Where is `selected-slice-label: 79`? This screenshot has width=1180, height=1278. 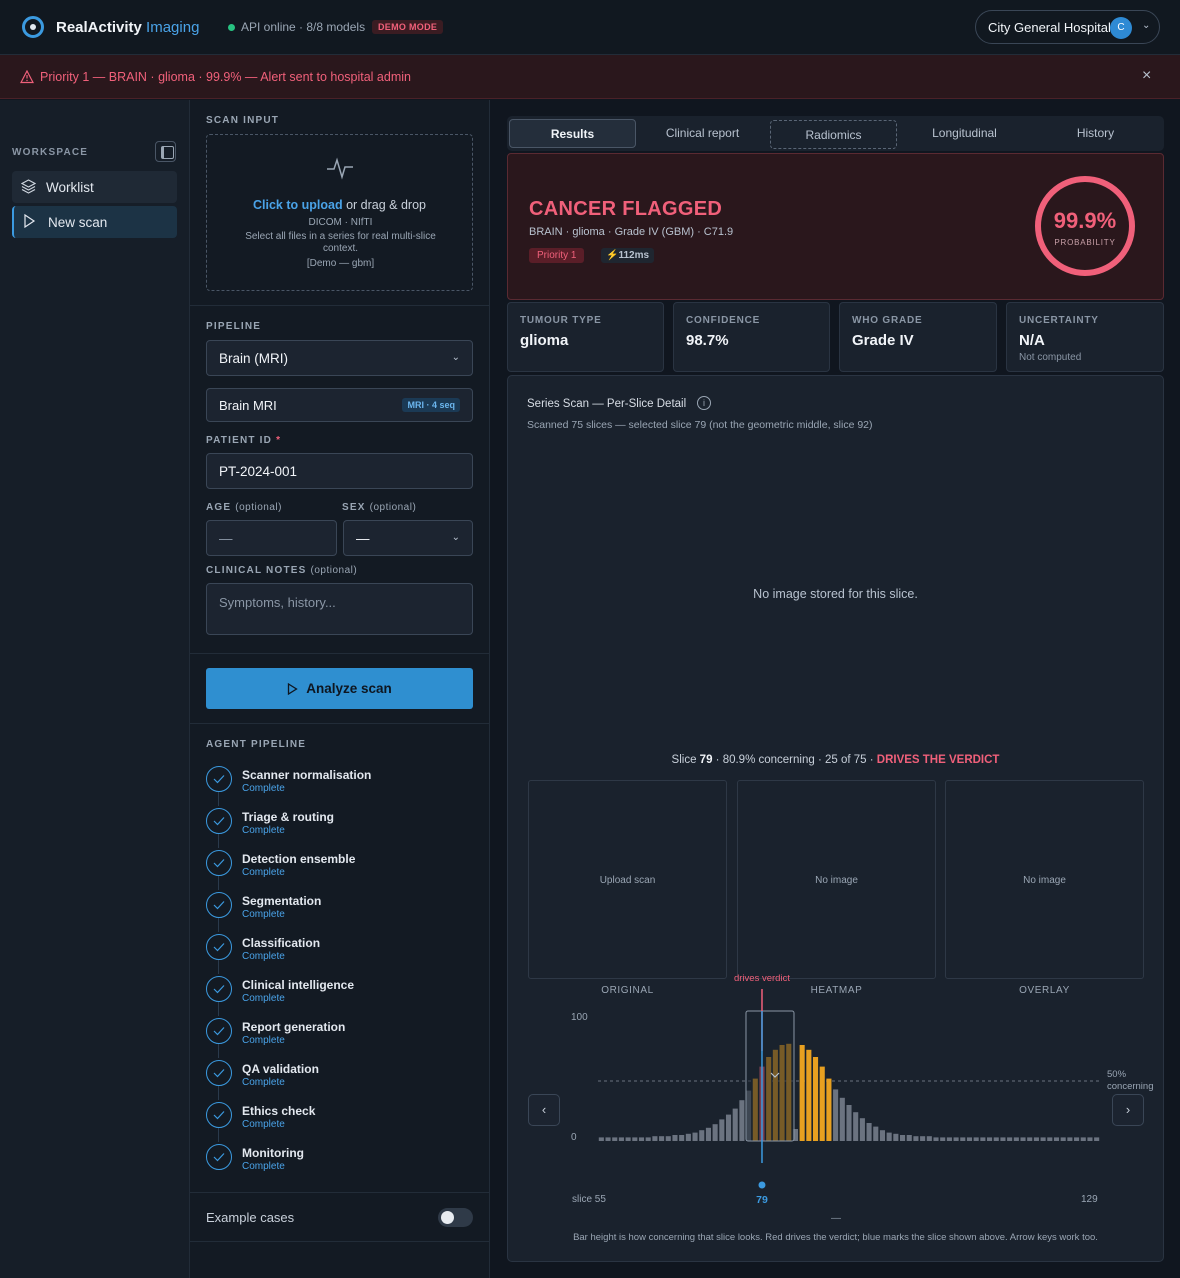
selected-slice-label: 79 is located at coordinates (762, 1200).